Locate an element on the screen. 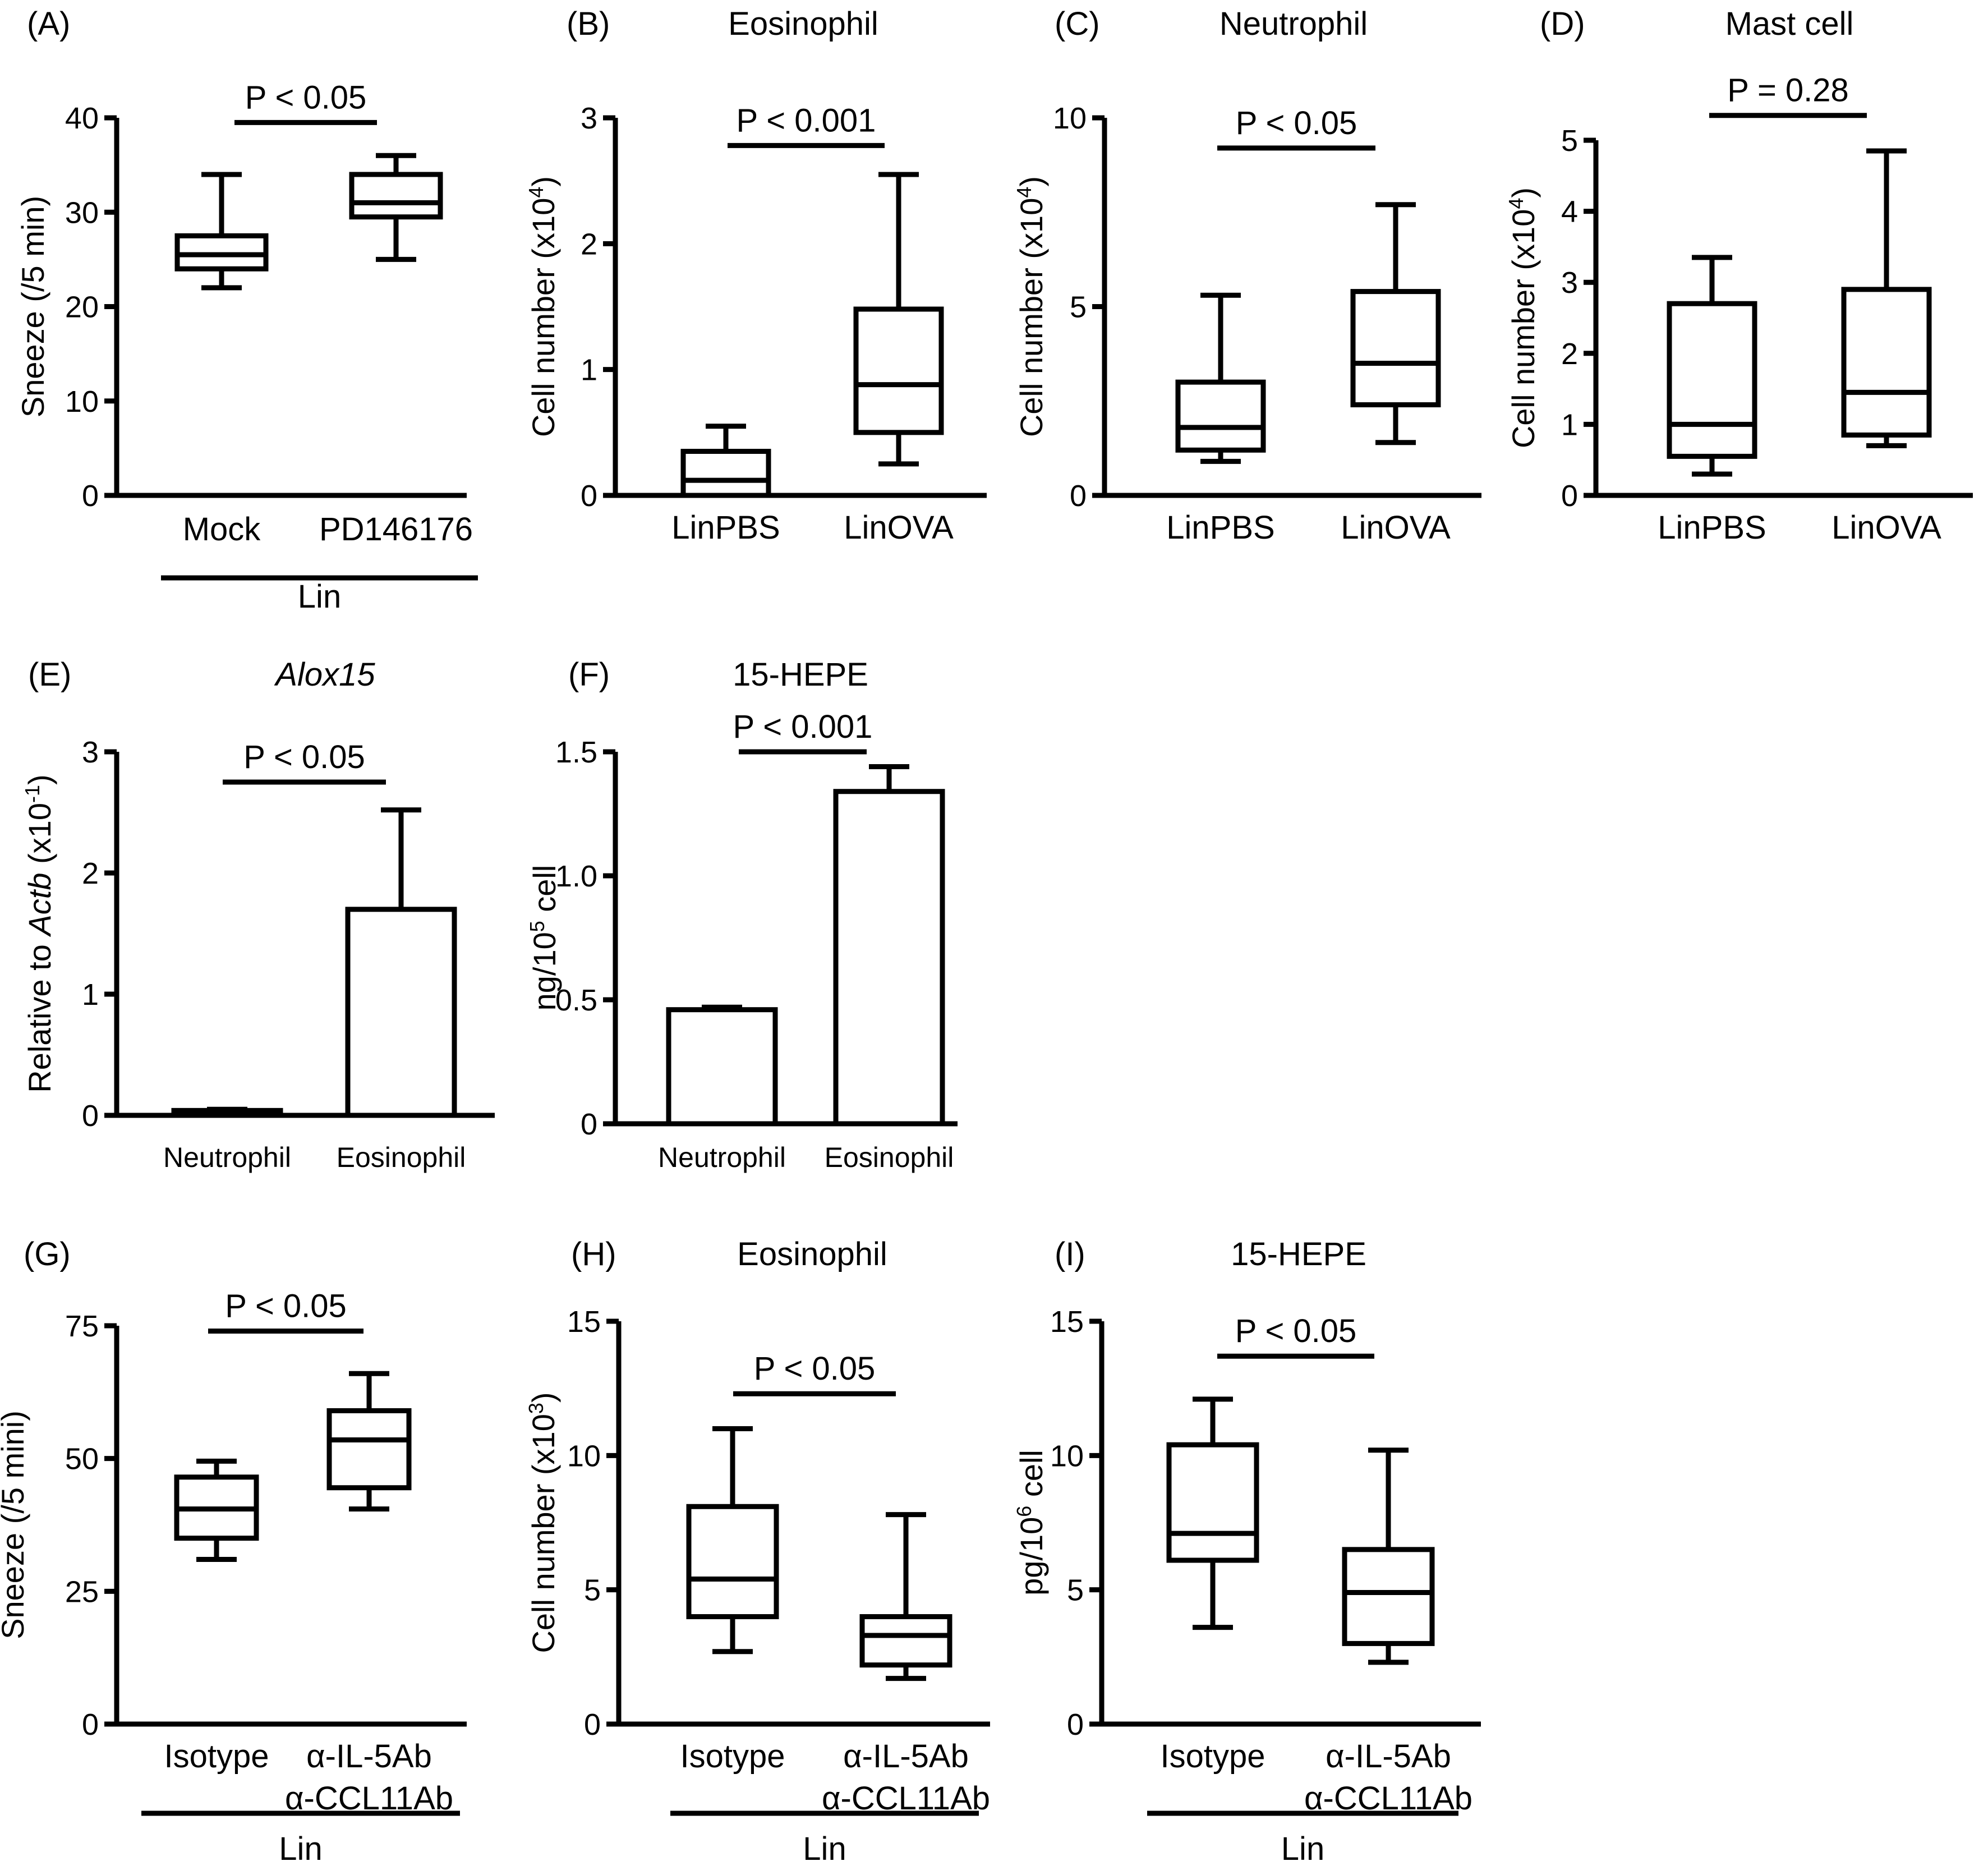  y-tick-label: 40 is located at coordinates (82, 119).